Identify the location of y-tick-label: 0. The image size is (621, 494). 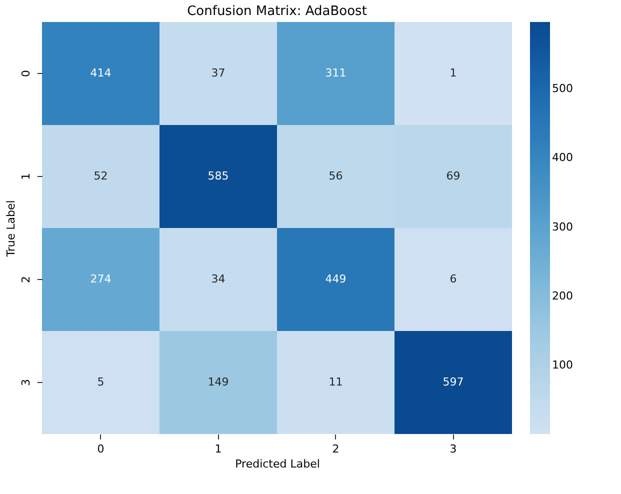
(26, 73).